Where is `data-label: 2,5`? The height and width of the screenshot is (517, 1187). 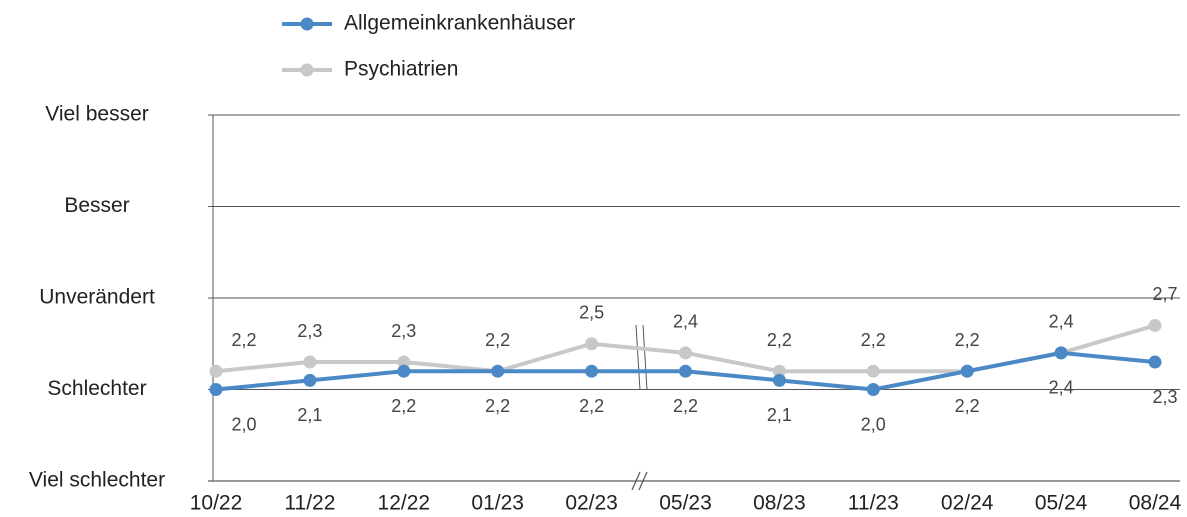 data-label: 2,5 is located at coordinates (591, 313).